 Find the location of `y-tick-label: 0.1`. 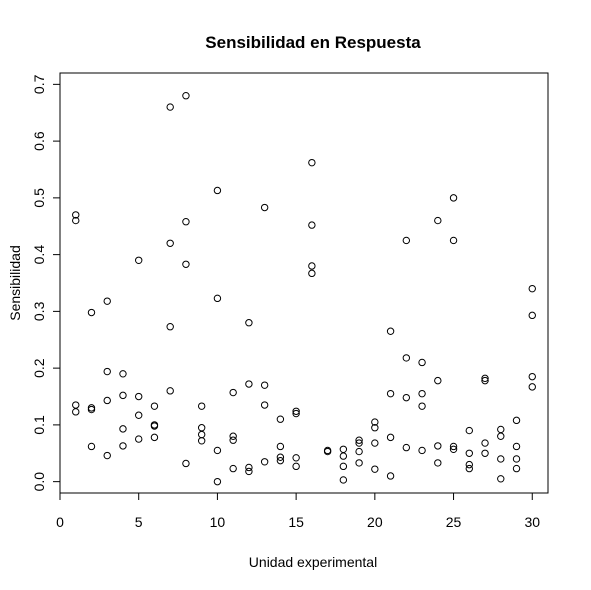

y-tick-label: 0.1 is located at coordinates (39, 425).